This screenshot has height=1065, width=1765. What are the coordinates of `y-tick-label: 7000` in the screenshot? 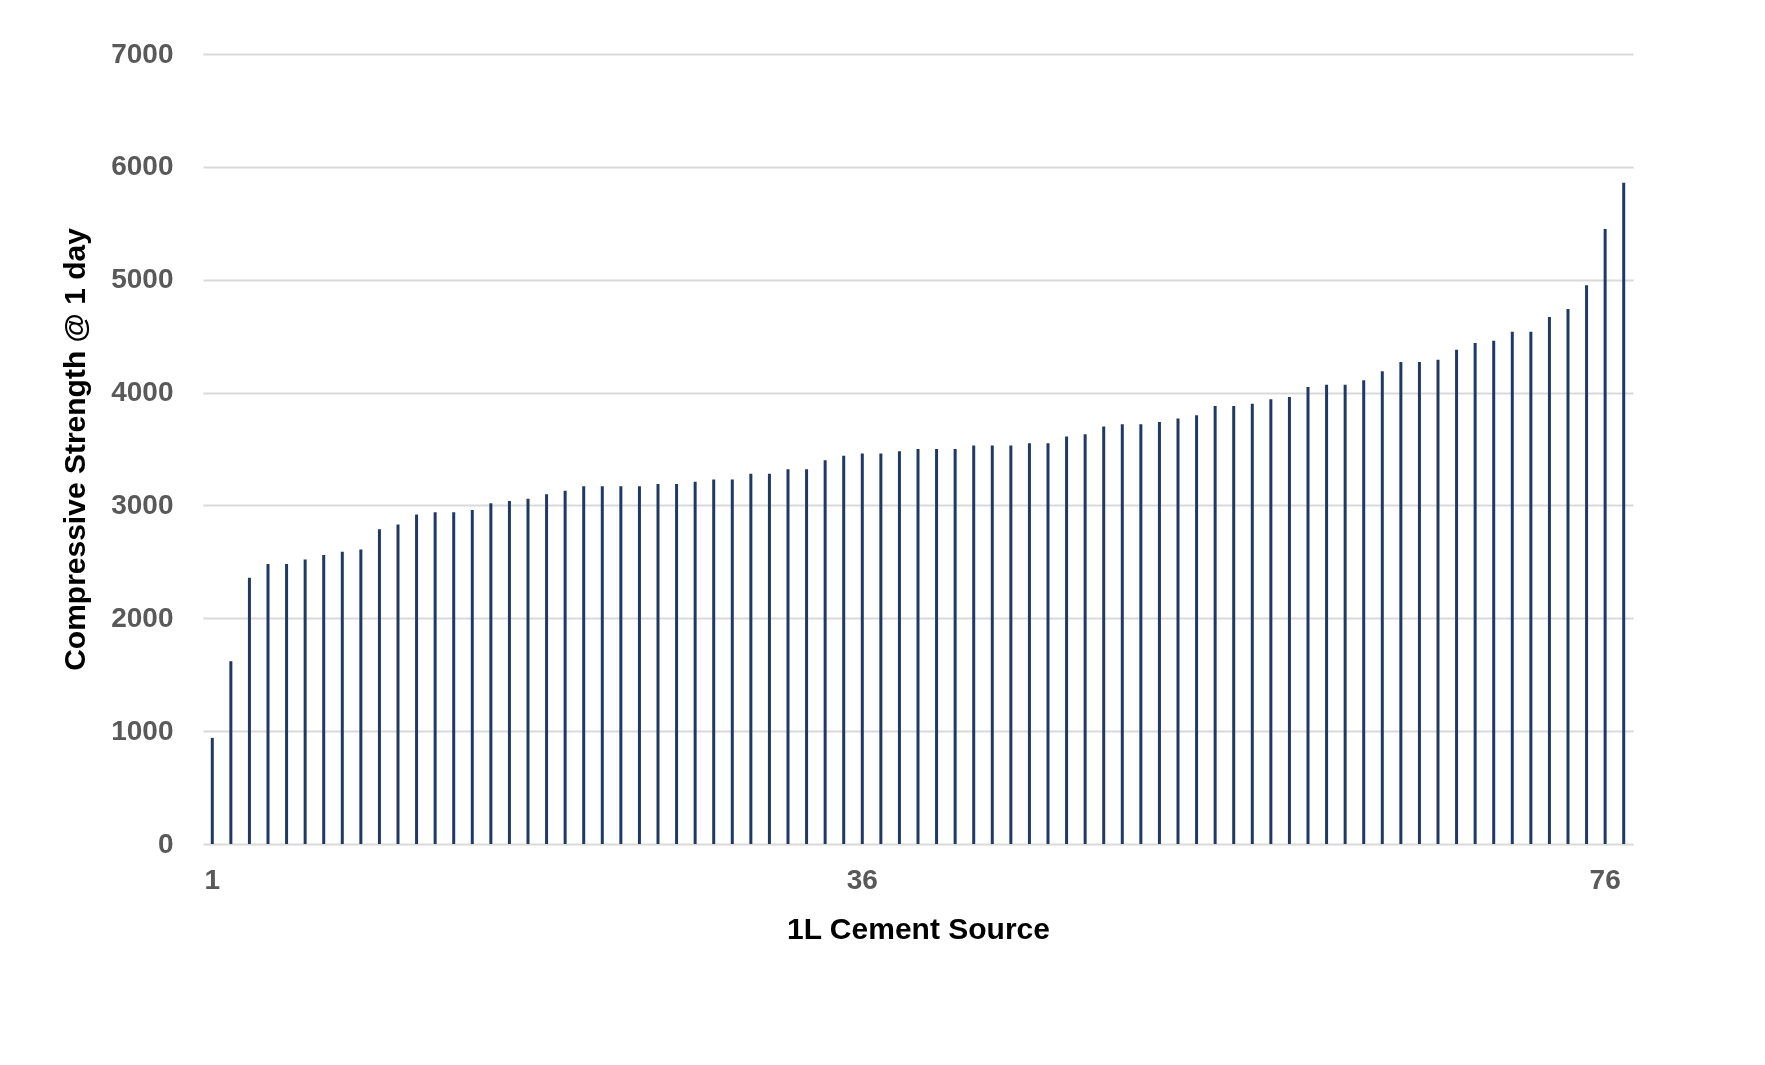 It's located at (142, 53).